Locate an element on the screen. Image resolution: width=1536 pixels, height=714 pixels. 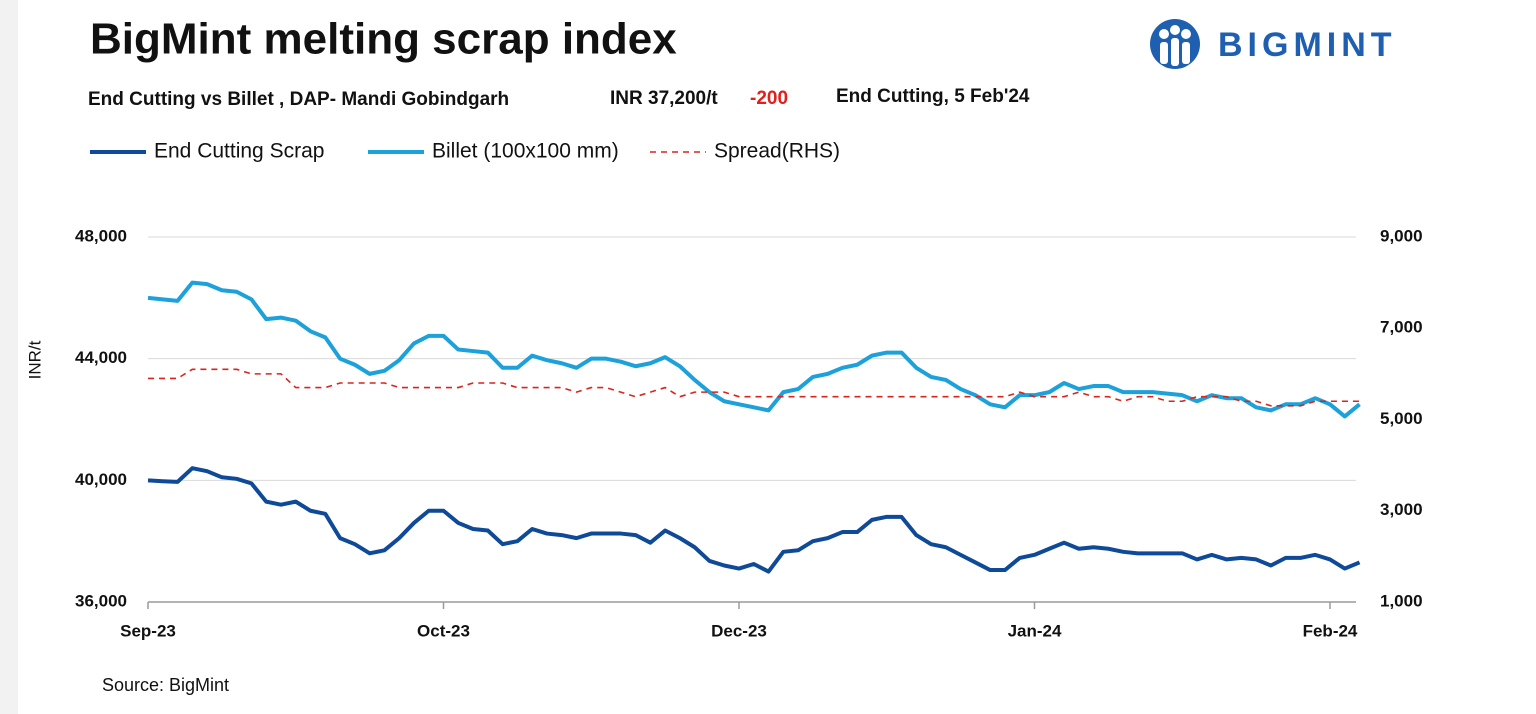
y2-tick-label: 5,000 is located at coordinates (1401, 418).